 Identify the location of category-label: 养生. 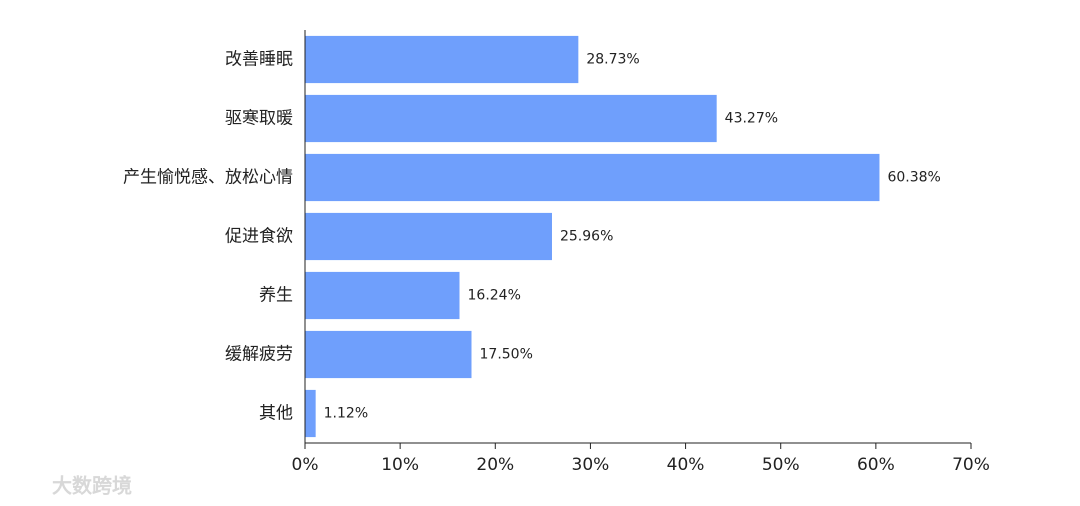
(276, 296).